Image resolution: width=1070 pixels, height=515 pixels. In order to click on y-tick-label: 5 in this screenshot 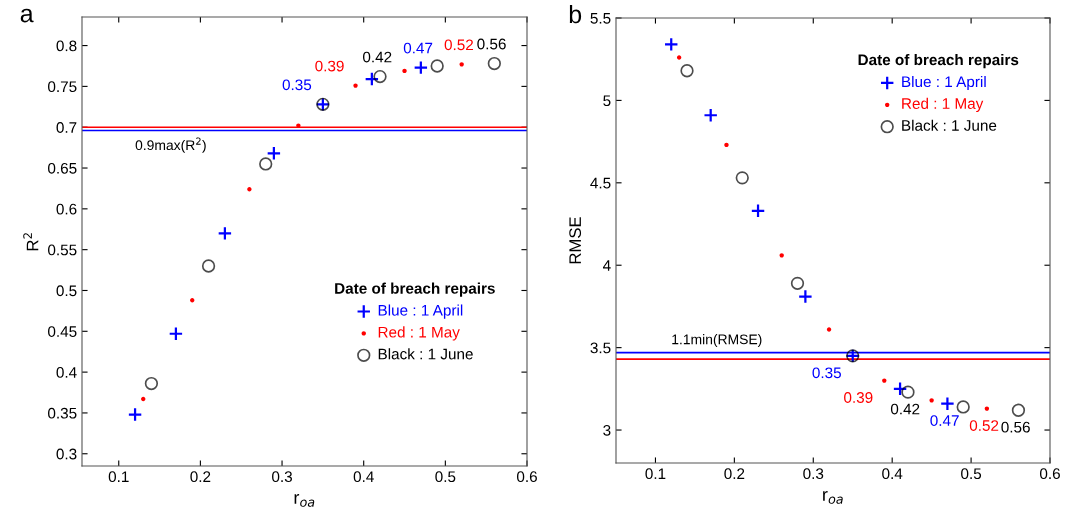, I will do `click(607, 101)`.